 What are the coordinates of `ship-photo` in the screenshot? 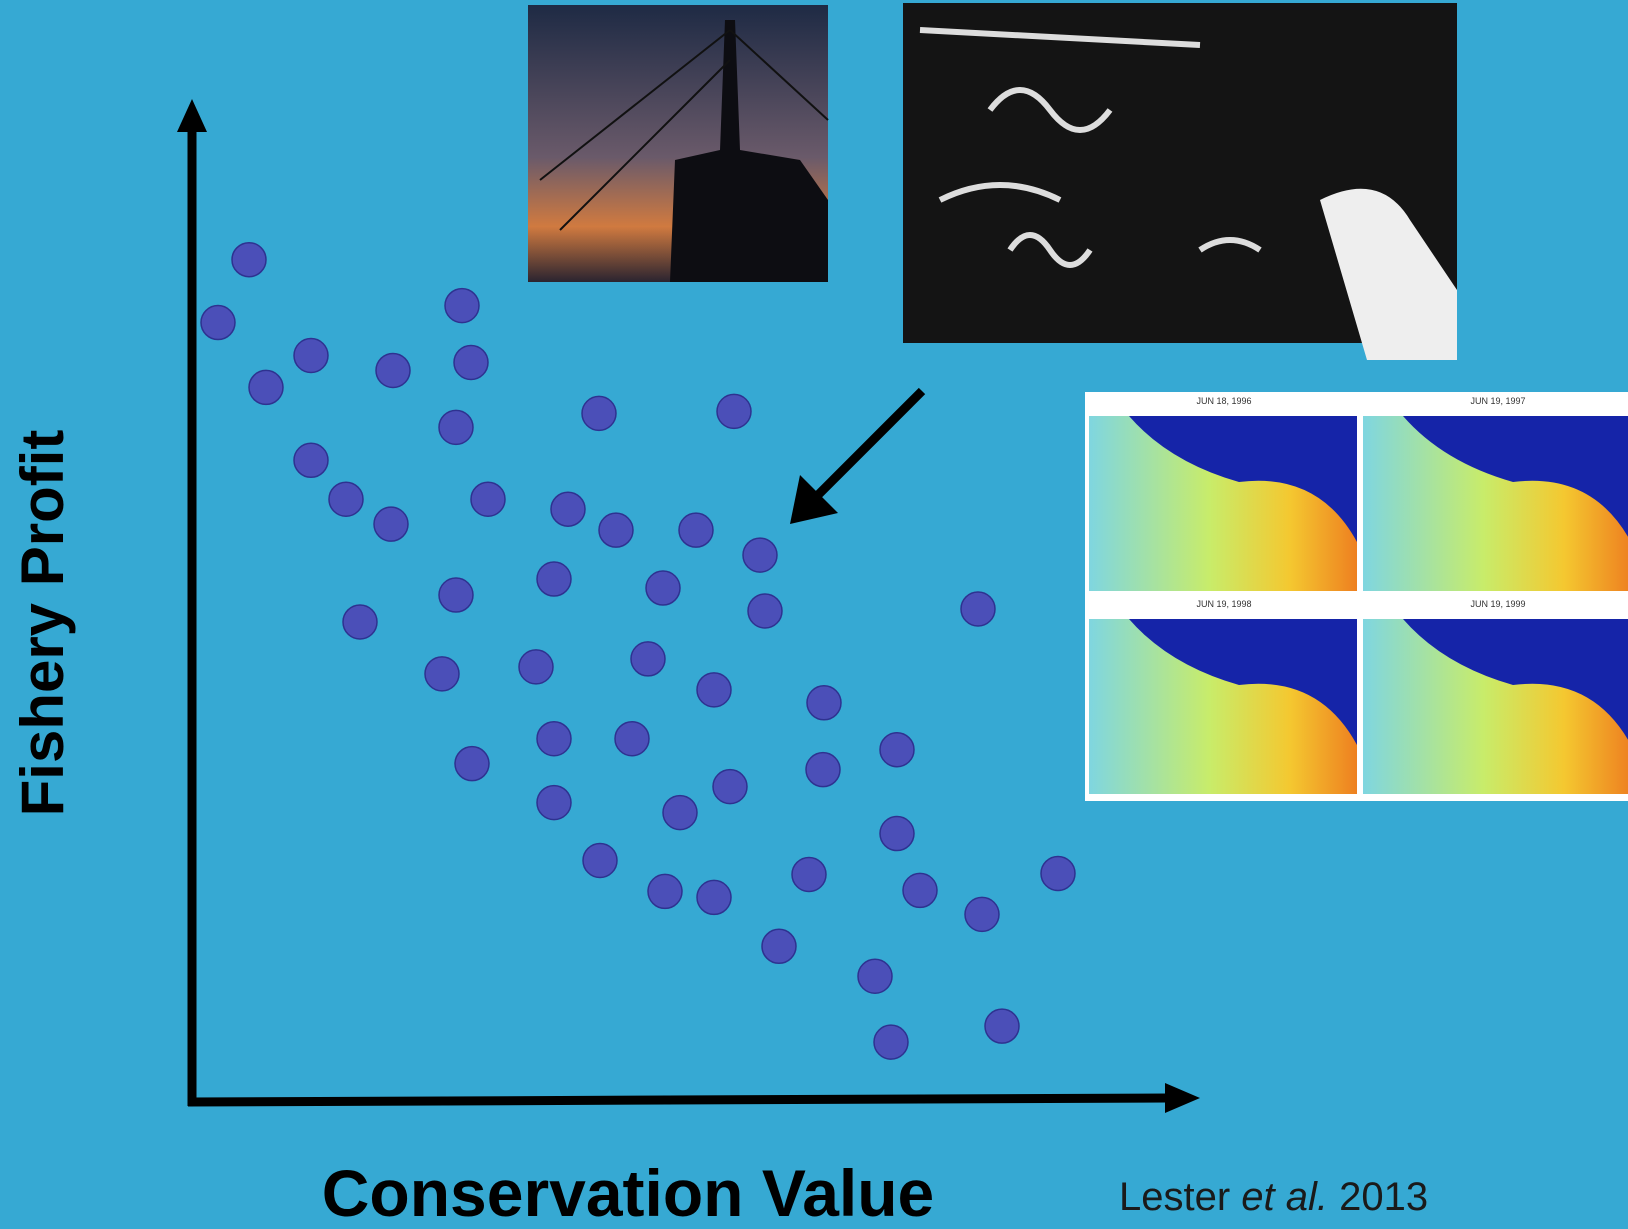 It's located at (678, 143).